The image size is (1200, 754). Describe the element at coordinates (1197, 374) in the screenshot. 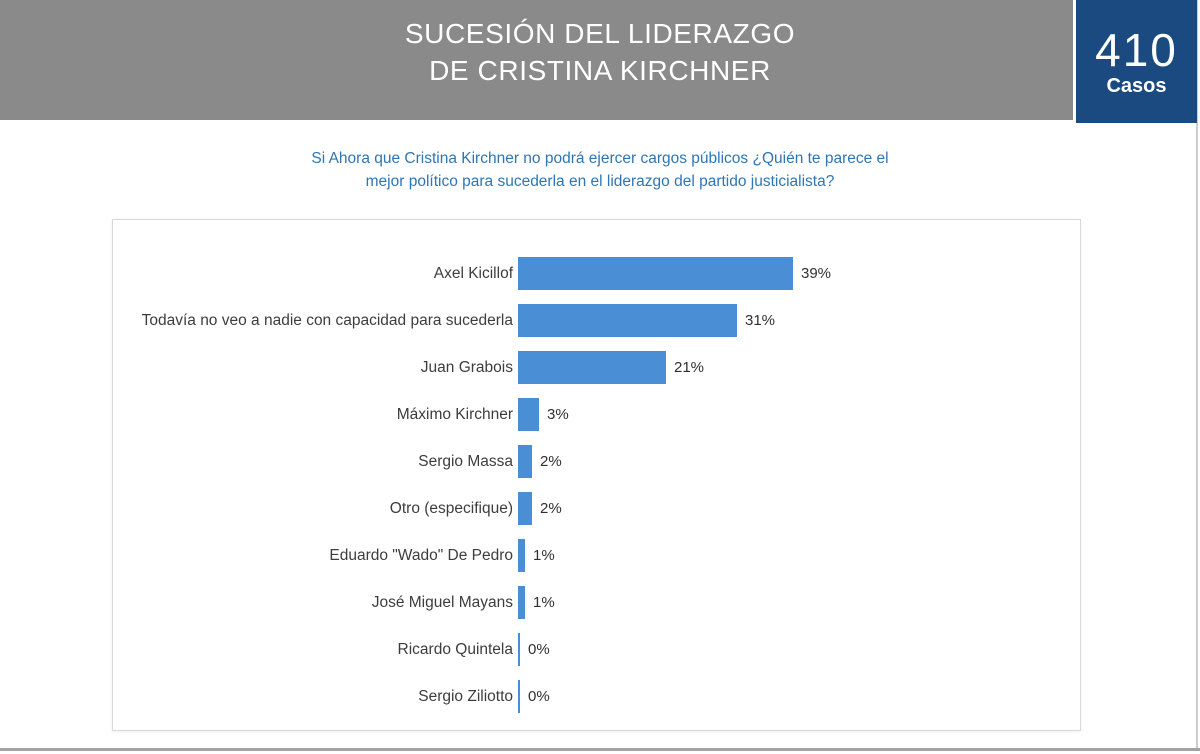

I see `slide-right-edge-line` at that location.